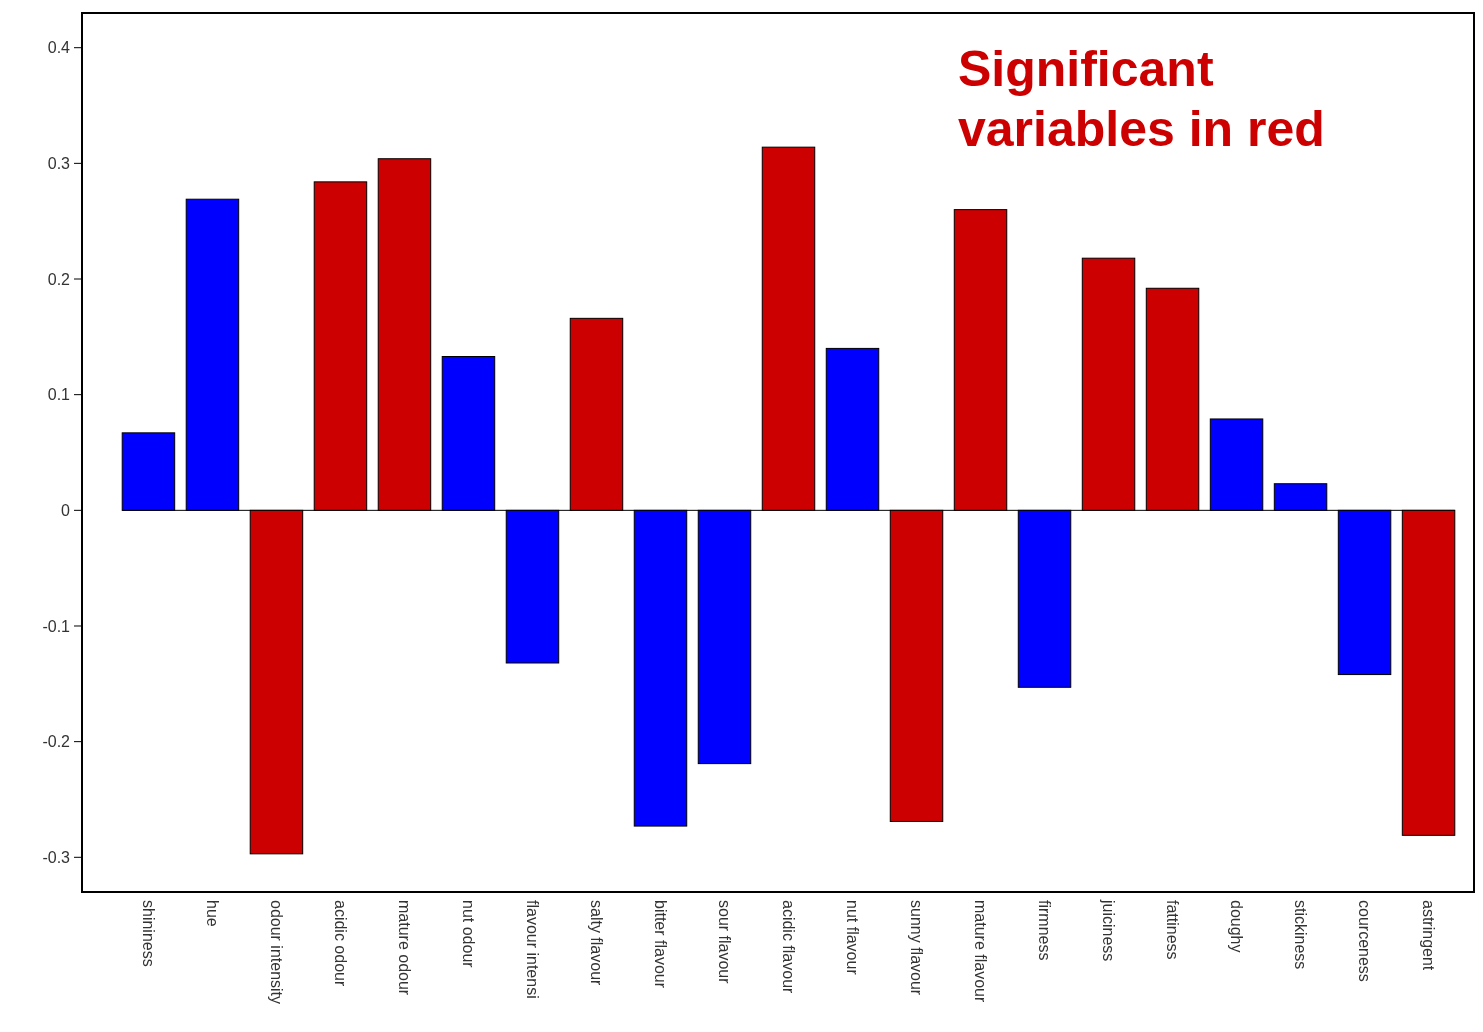 This screenshot has height=1032, width=1483. Describe the element at coordinates (1141, 99) in the screenshot. I see `annotation: Significant variables in red` at that location.